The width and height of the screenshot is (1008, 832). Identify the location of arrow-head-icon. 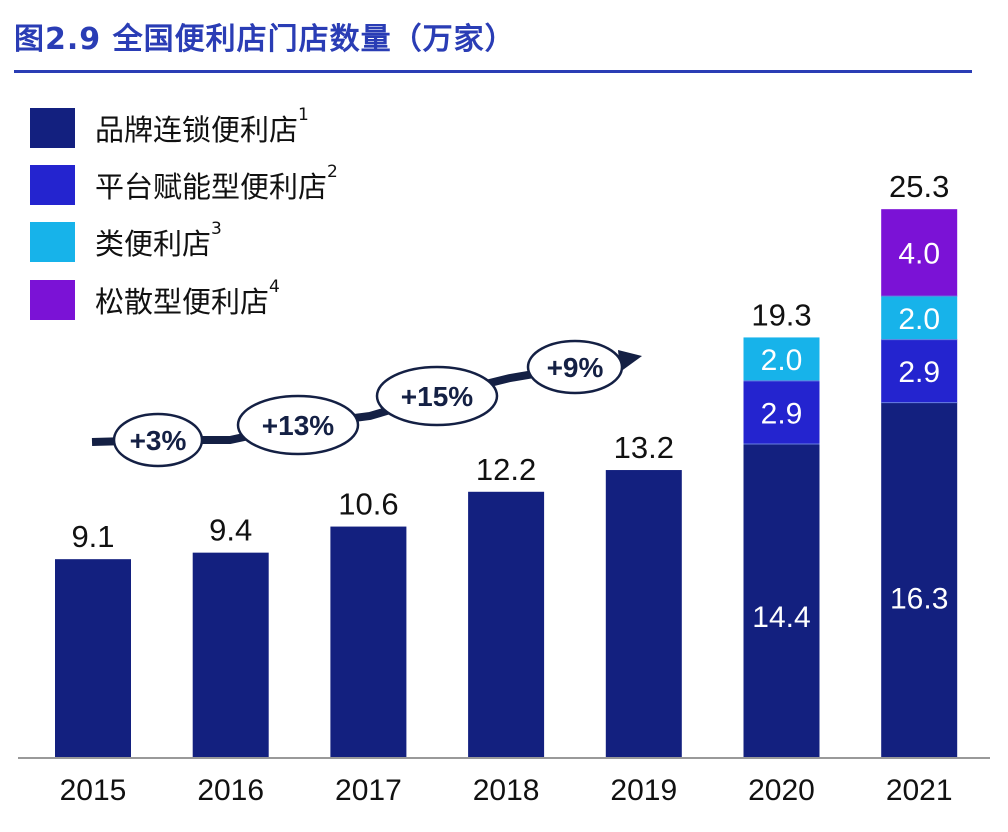
(630, 361).